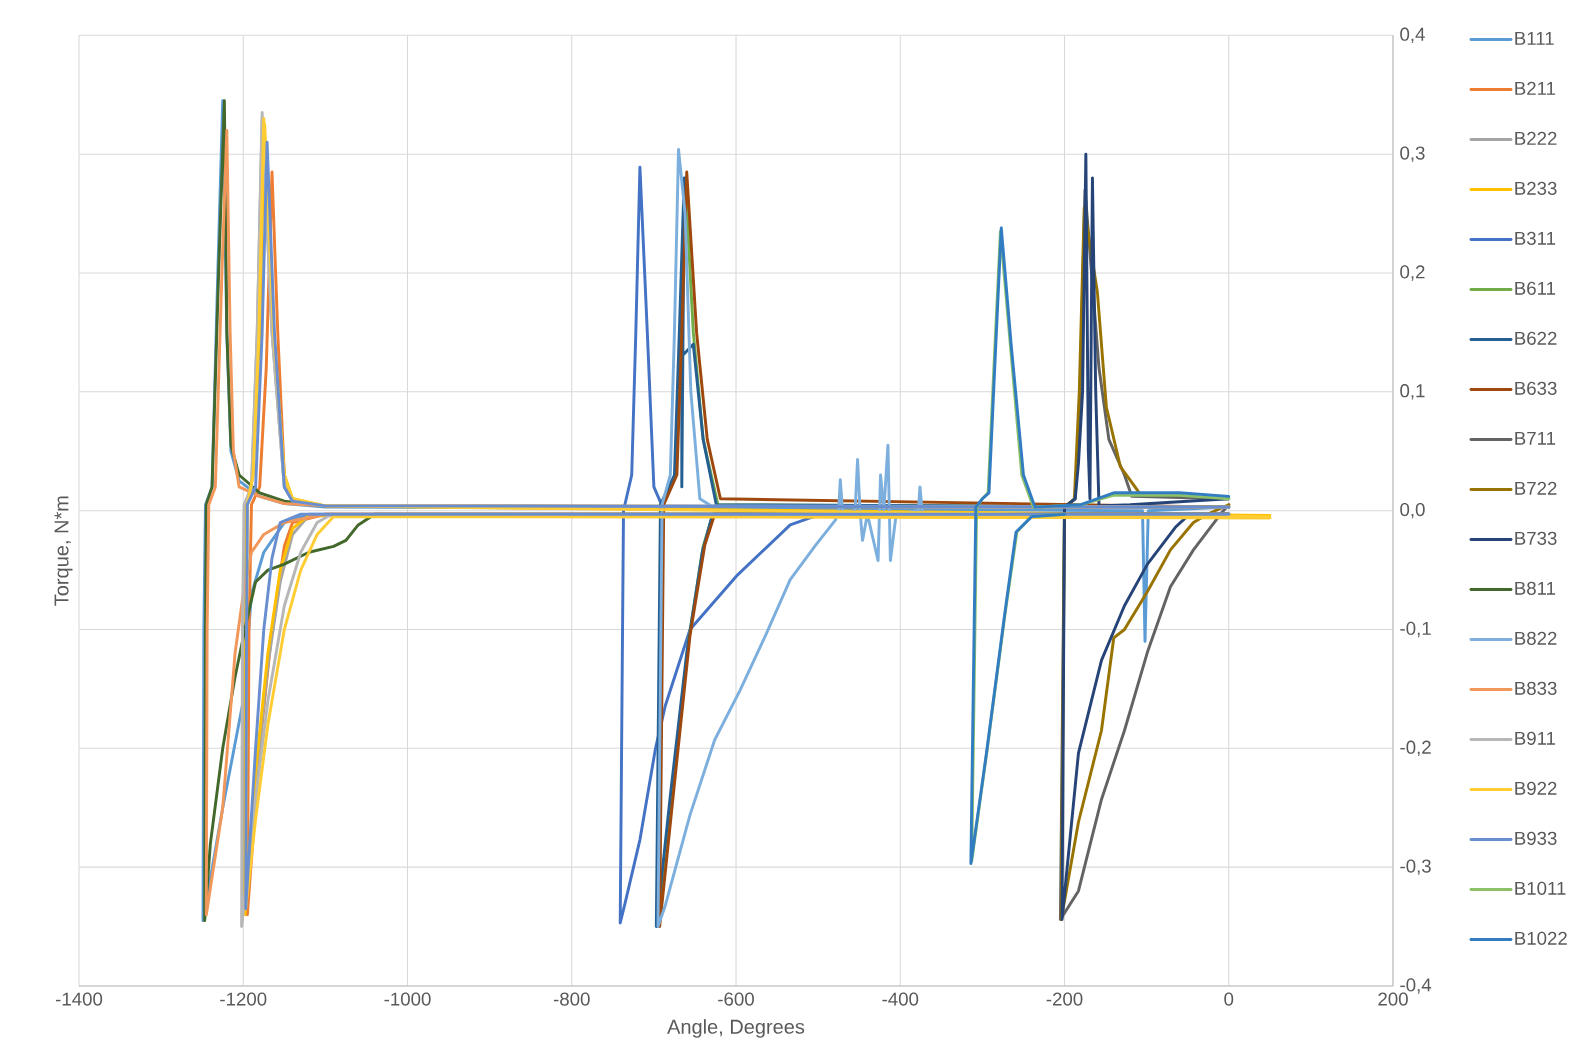 The width and height of the screenshot is (1585, 1052). Describe the element at coordinates (1536, 188) in the screenshot. I see `legend-label: B233` at that location.